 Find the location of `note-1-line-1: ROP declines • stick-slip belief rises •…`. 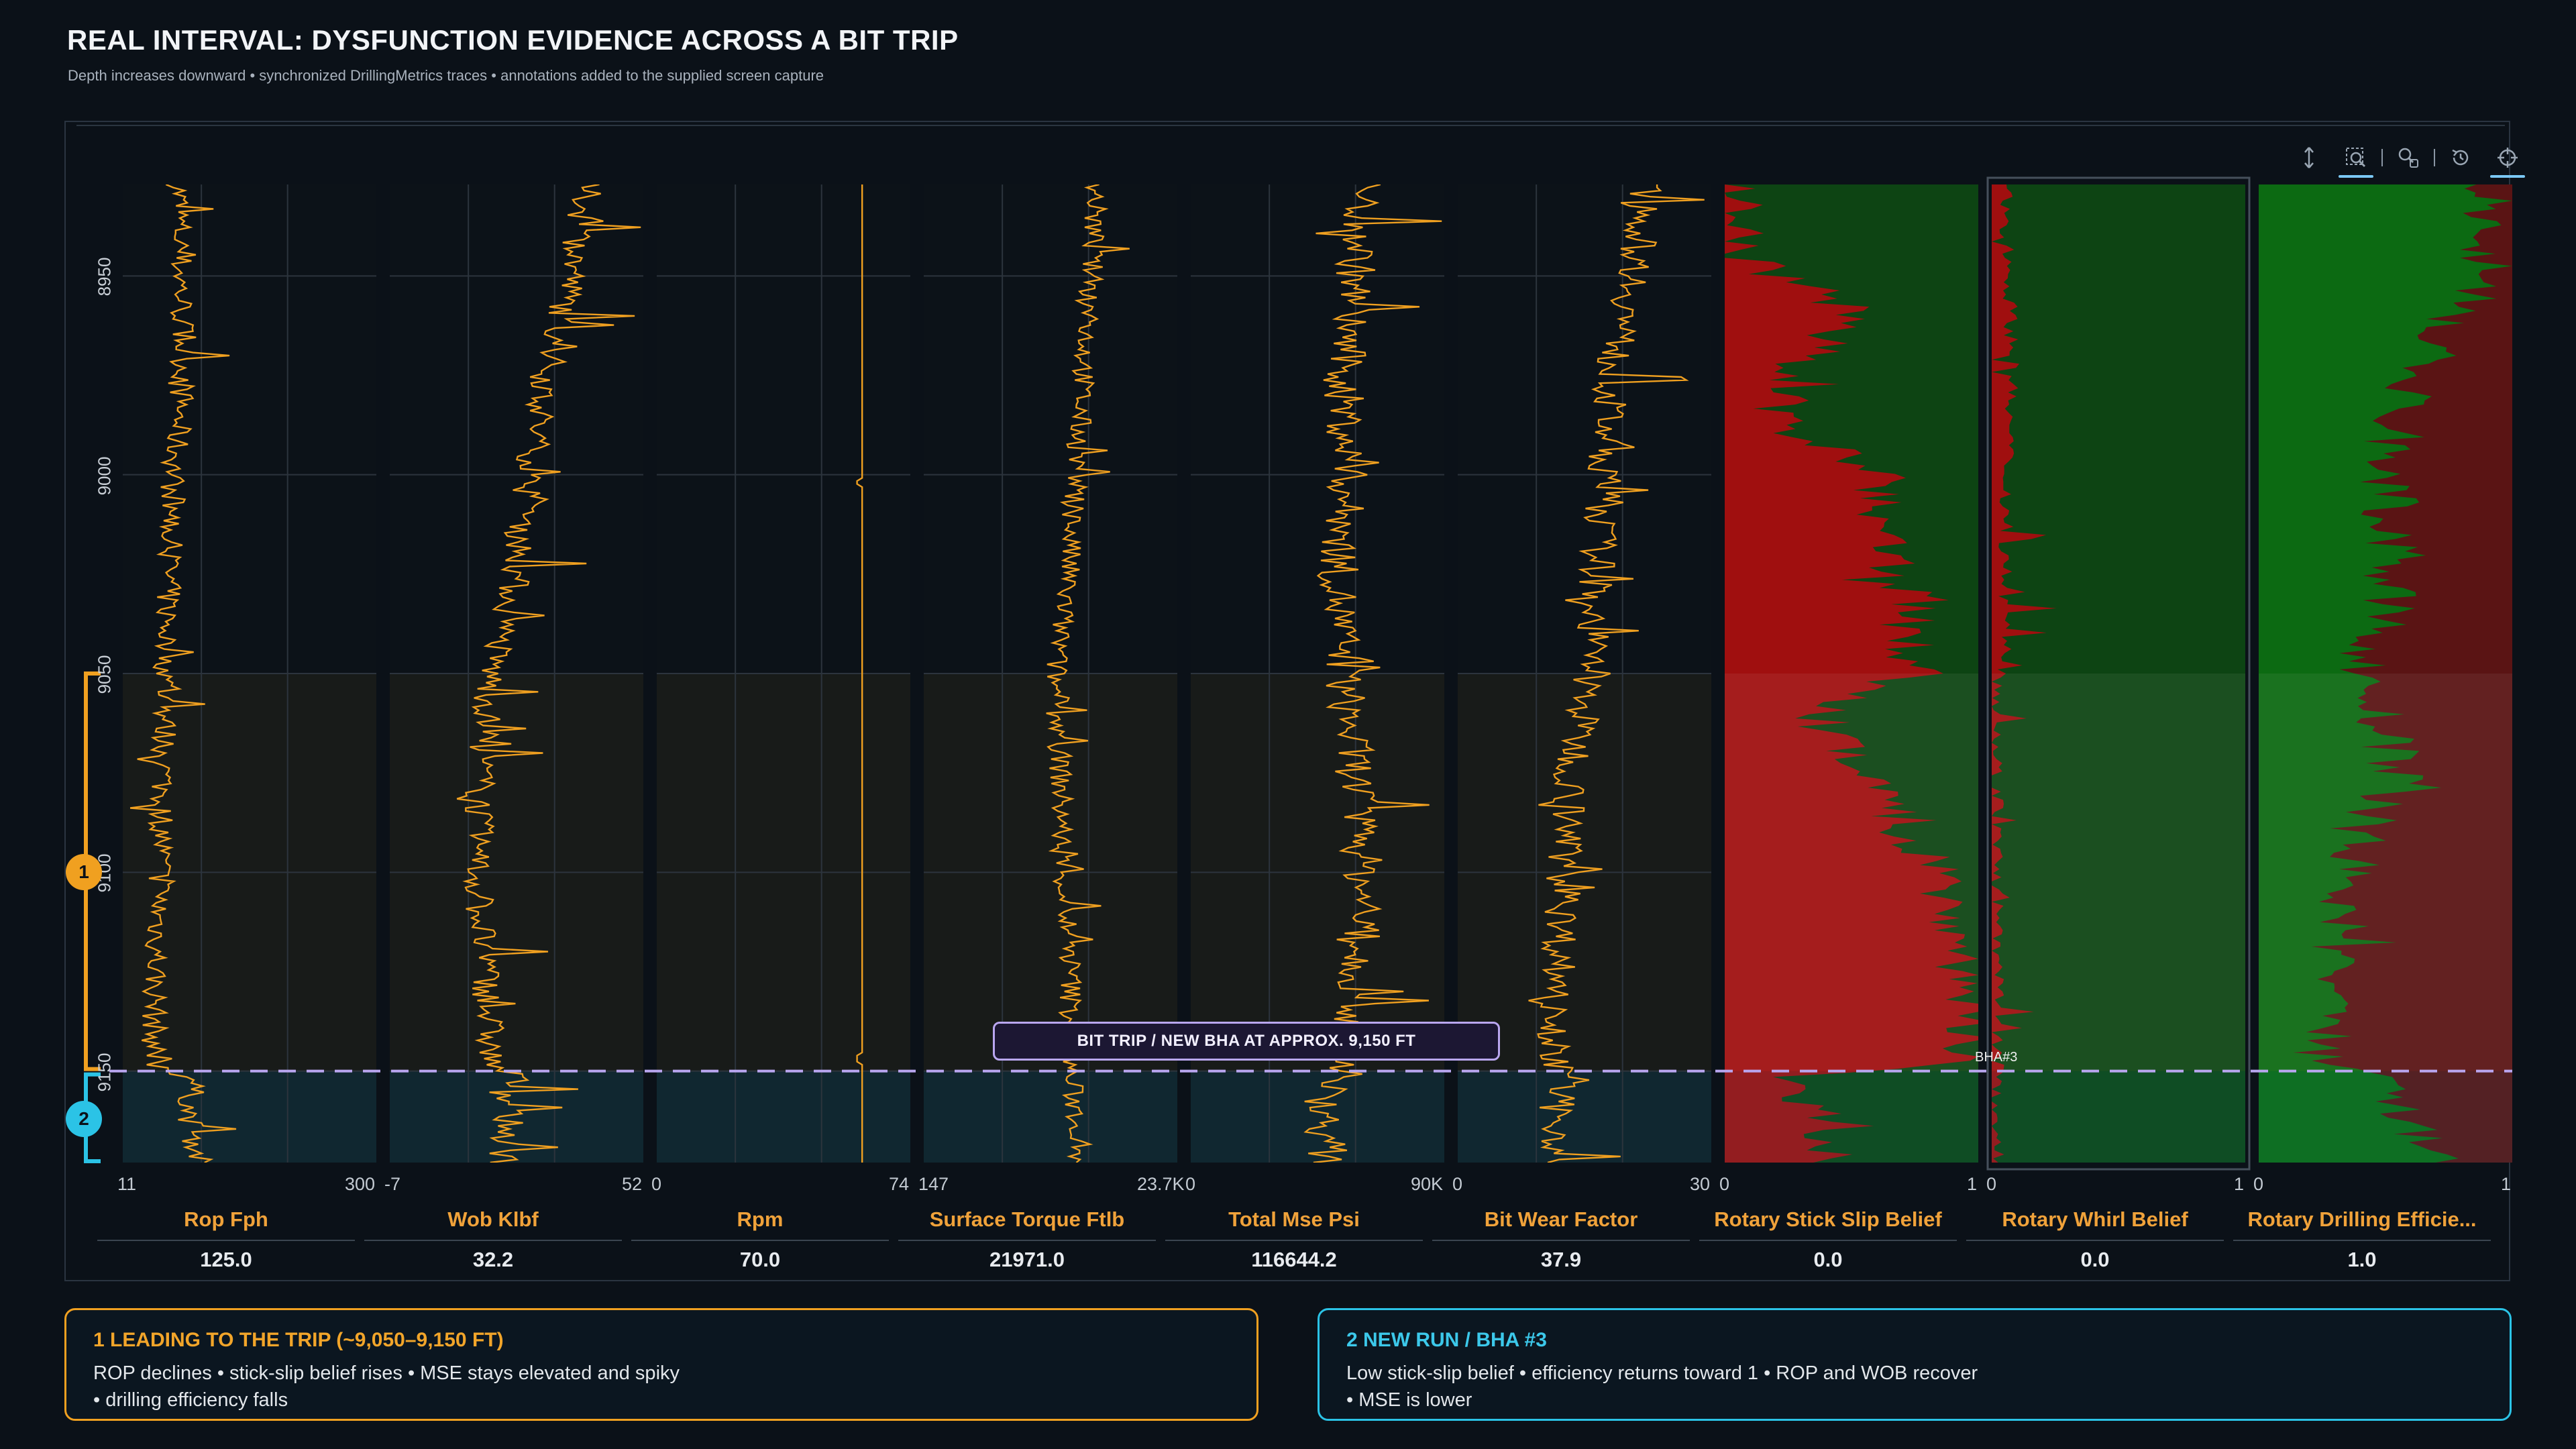

note-1-line-1: ROP declines • stick-slip belief rises •… is located at coordinates (386, 1373).